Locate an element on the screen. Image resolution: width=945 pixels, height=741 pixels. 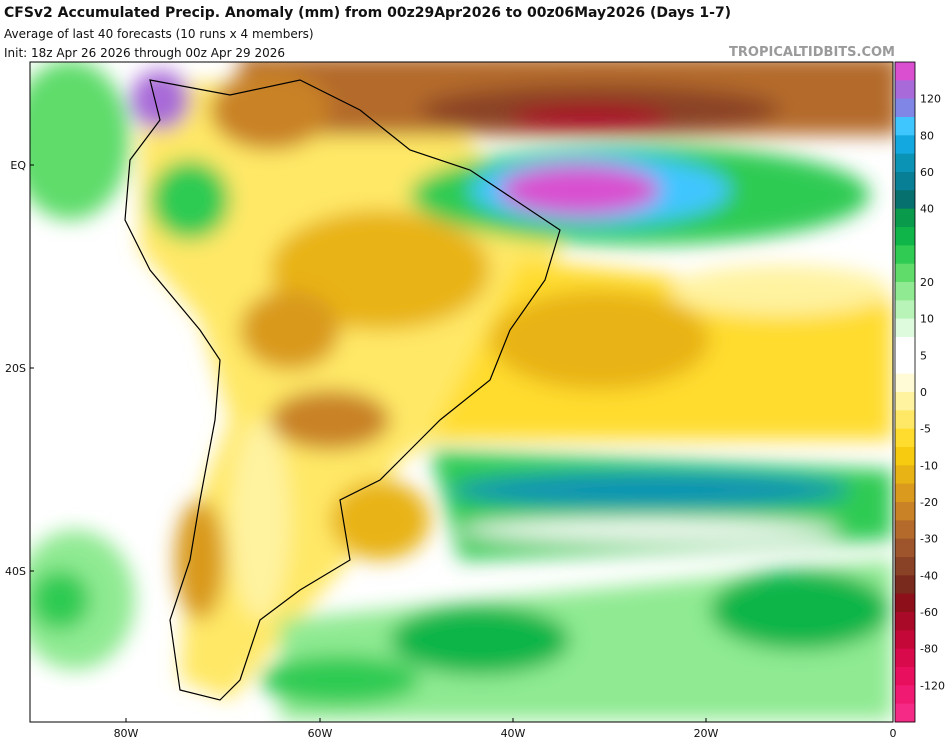
colorbar-label: -120 is located at coordinates (932, 685).